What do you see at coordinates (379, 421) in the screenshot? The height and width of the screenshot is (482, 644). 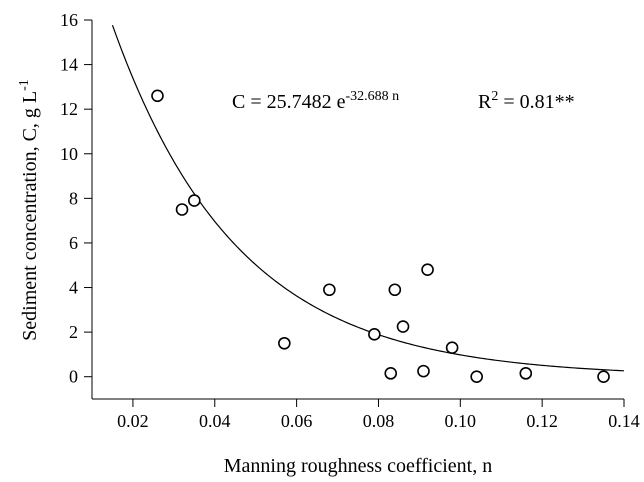 I see `x-tick-label: 0.08` at bounding box center [379, 421].